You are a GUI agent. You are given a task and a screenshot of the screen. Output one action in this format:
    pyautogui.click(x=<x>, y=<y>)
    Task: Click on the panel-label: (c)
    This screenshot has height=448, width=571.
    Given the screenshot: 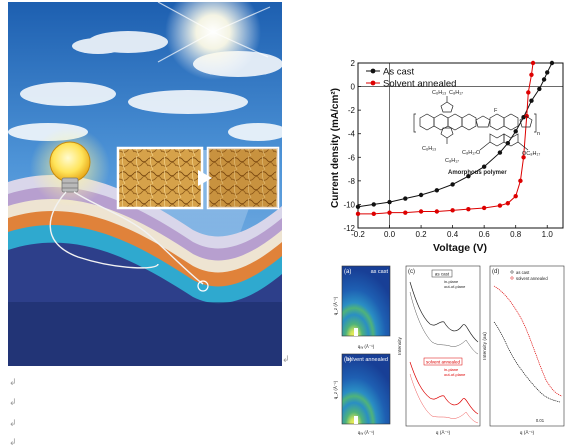 What is the action you would take?
    pyautogui.click(x=411, y=272)
    